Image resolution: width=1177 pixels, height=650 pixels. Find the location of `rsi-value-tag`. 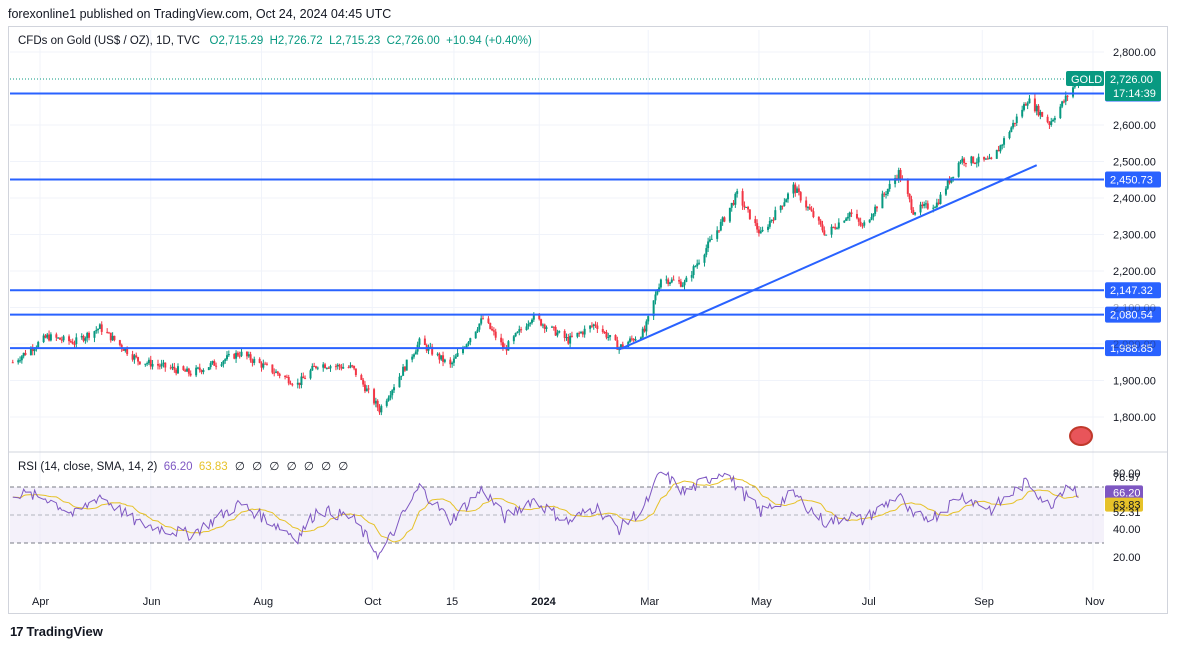

rsi-value-tag is located at coordinates (1124, 492).